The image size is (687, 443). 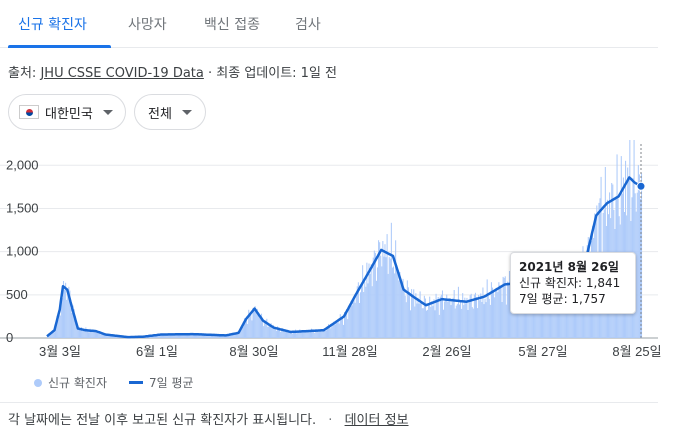 What do you see at coordinates (67, 112) in the screenshot?
I see `region-filter-chip: 대한민국` at bounding box center [67, 112].